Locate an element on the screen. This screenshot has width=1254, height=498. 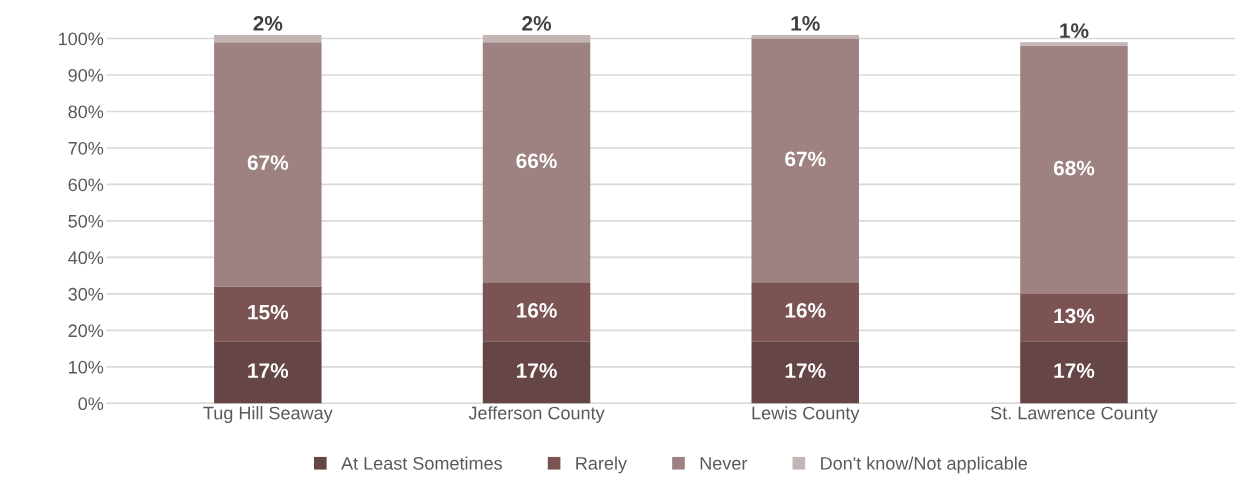
y-tick-label: 30% is located at coordinates (86, 294).